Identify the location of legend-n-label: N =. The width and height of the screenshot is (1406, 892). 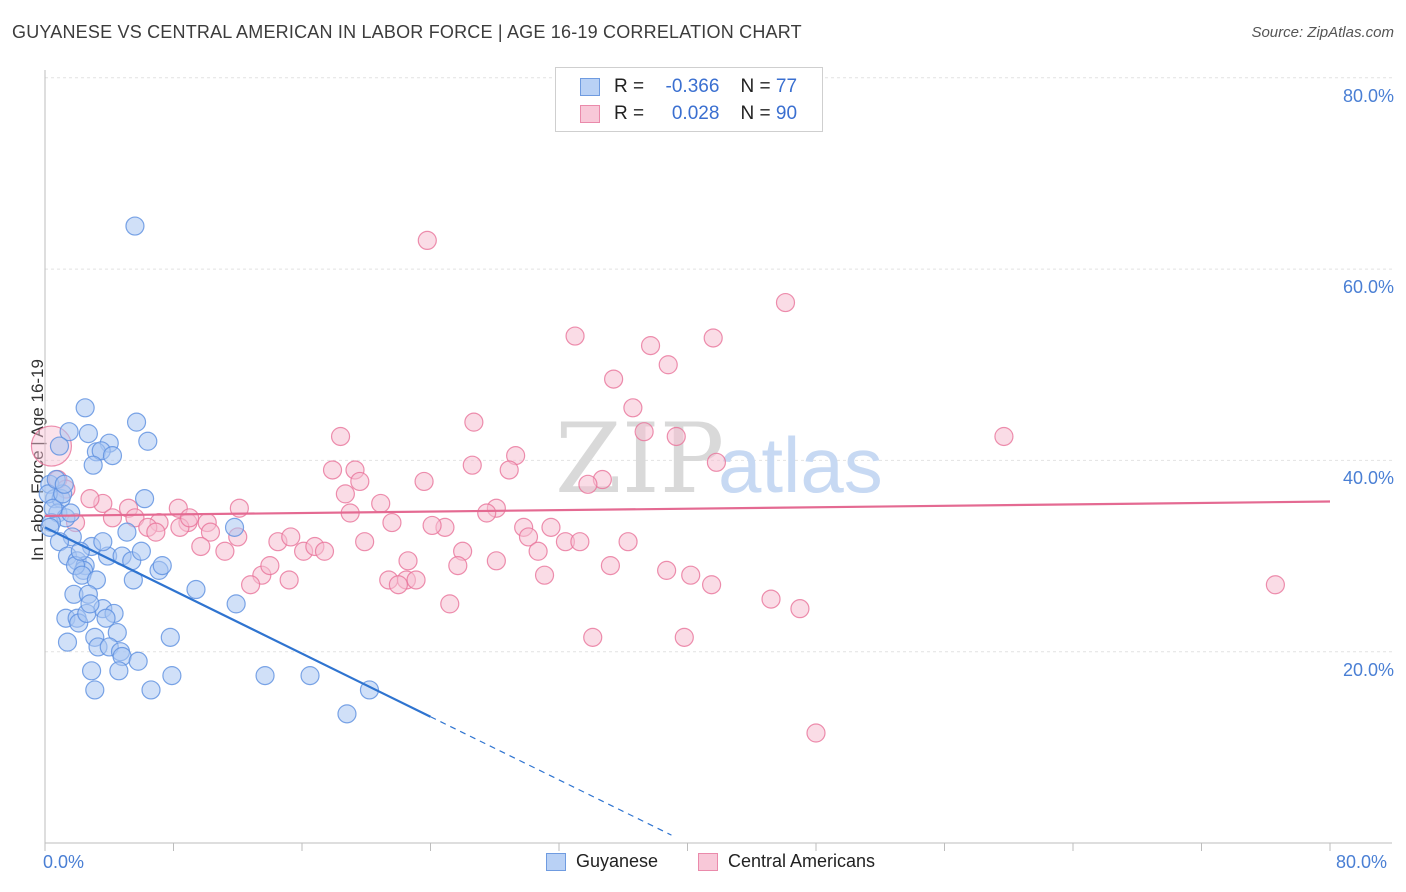
(755, 86).